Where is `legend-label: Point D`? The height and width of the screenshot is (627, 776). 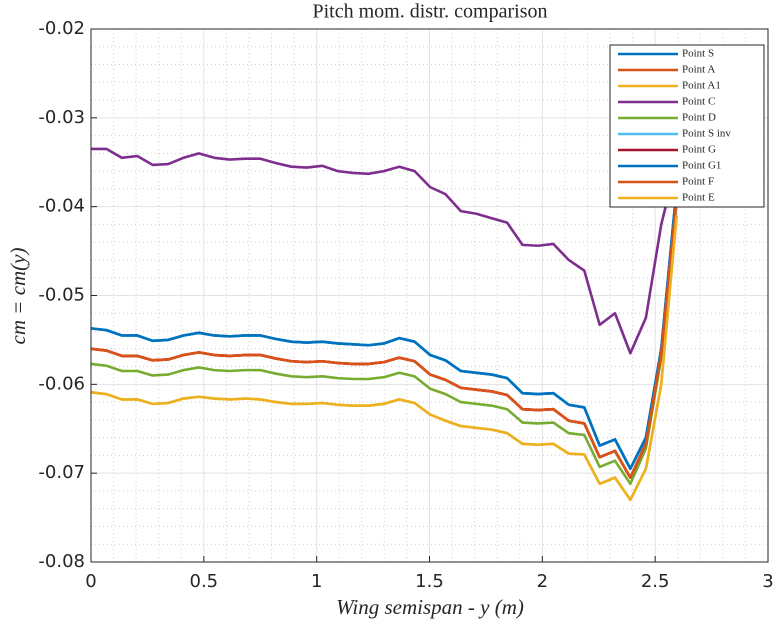 legend-label: Point D is located at coordinates (699, 118).